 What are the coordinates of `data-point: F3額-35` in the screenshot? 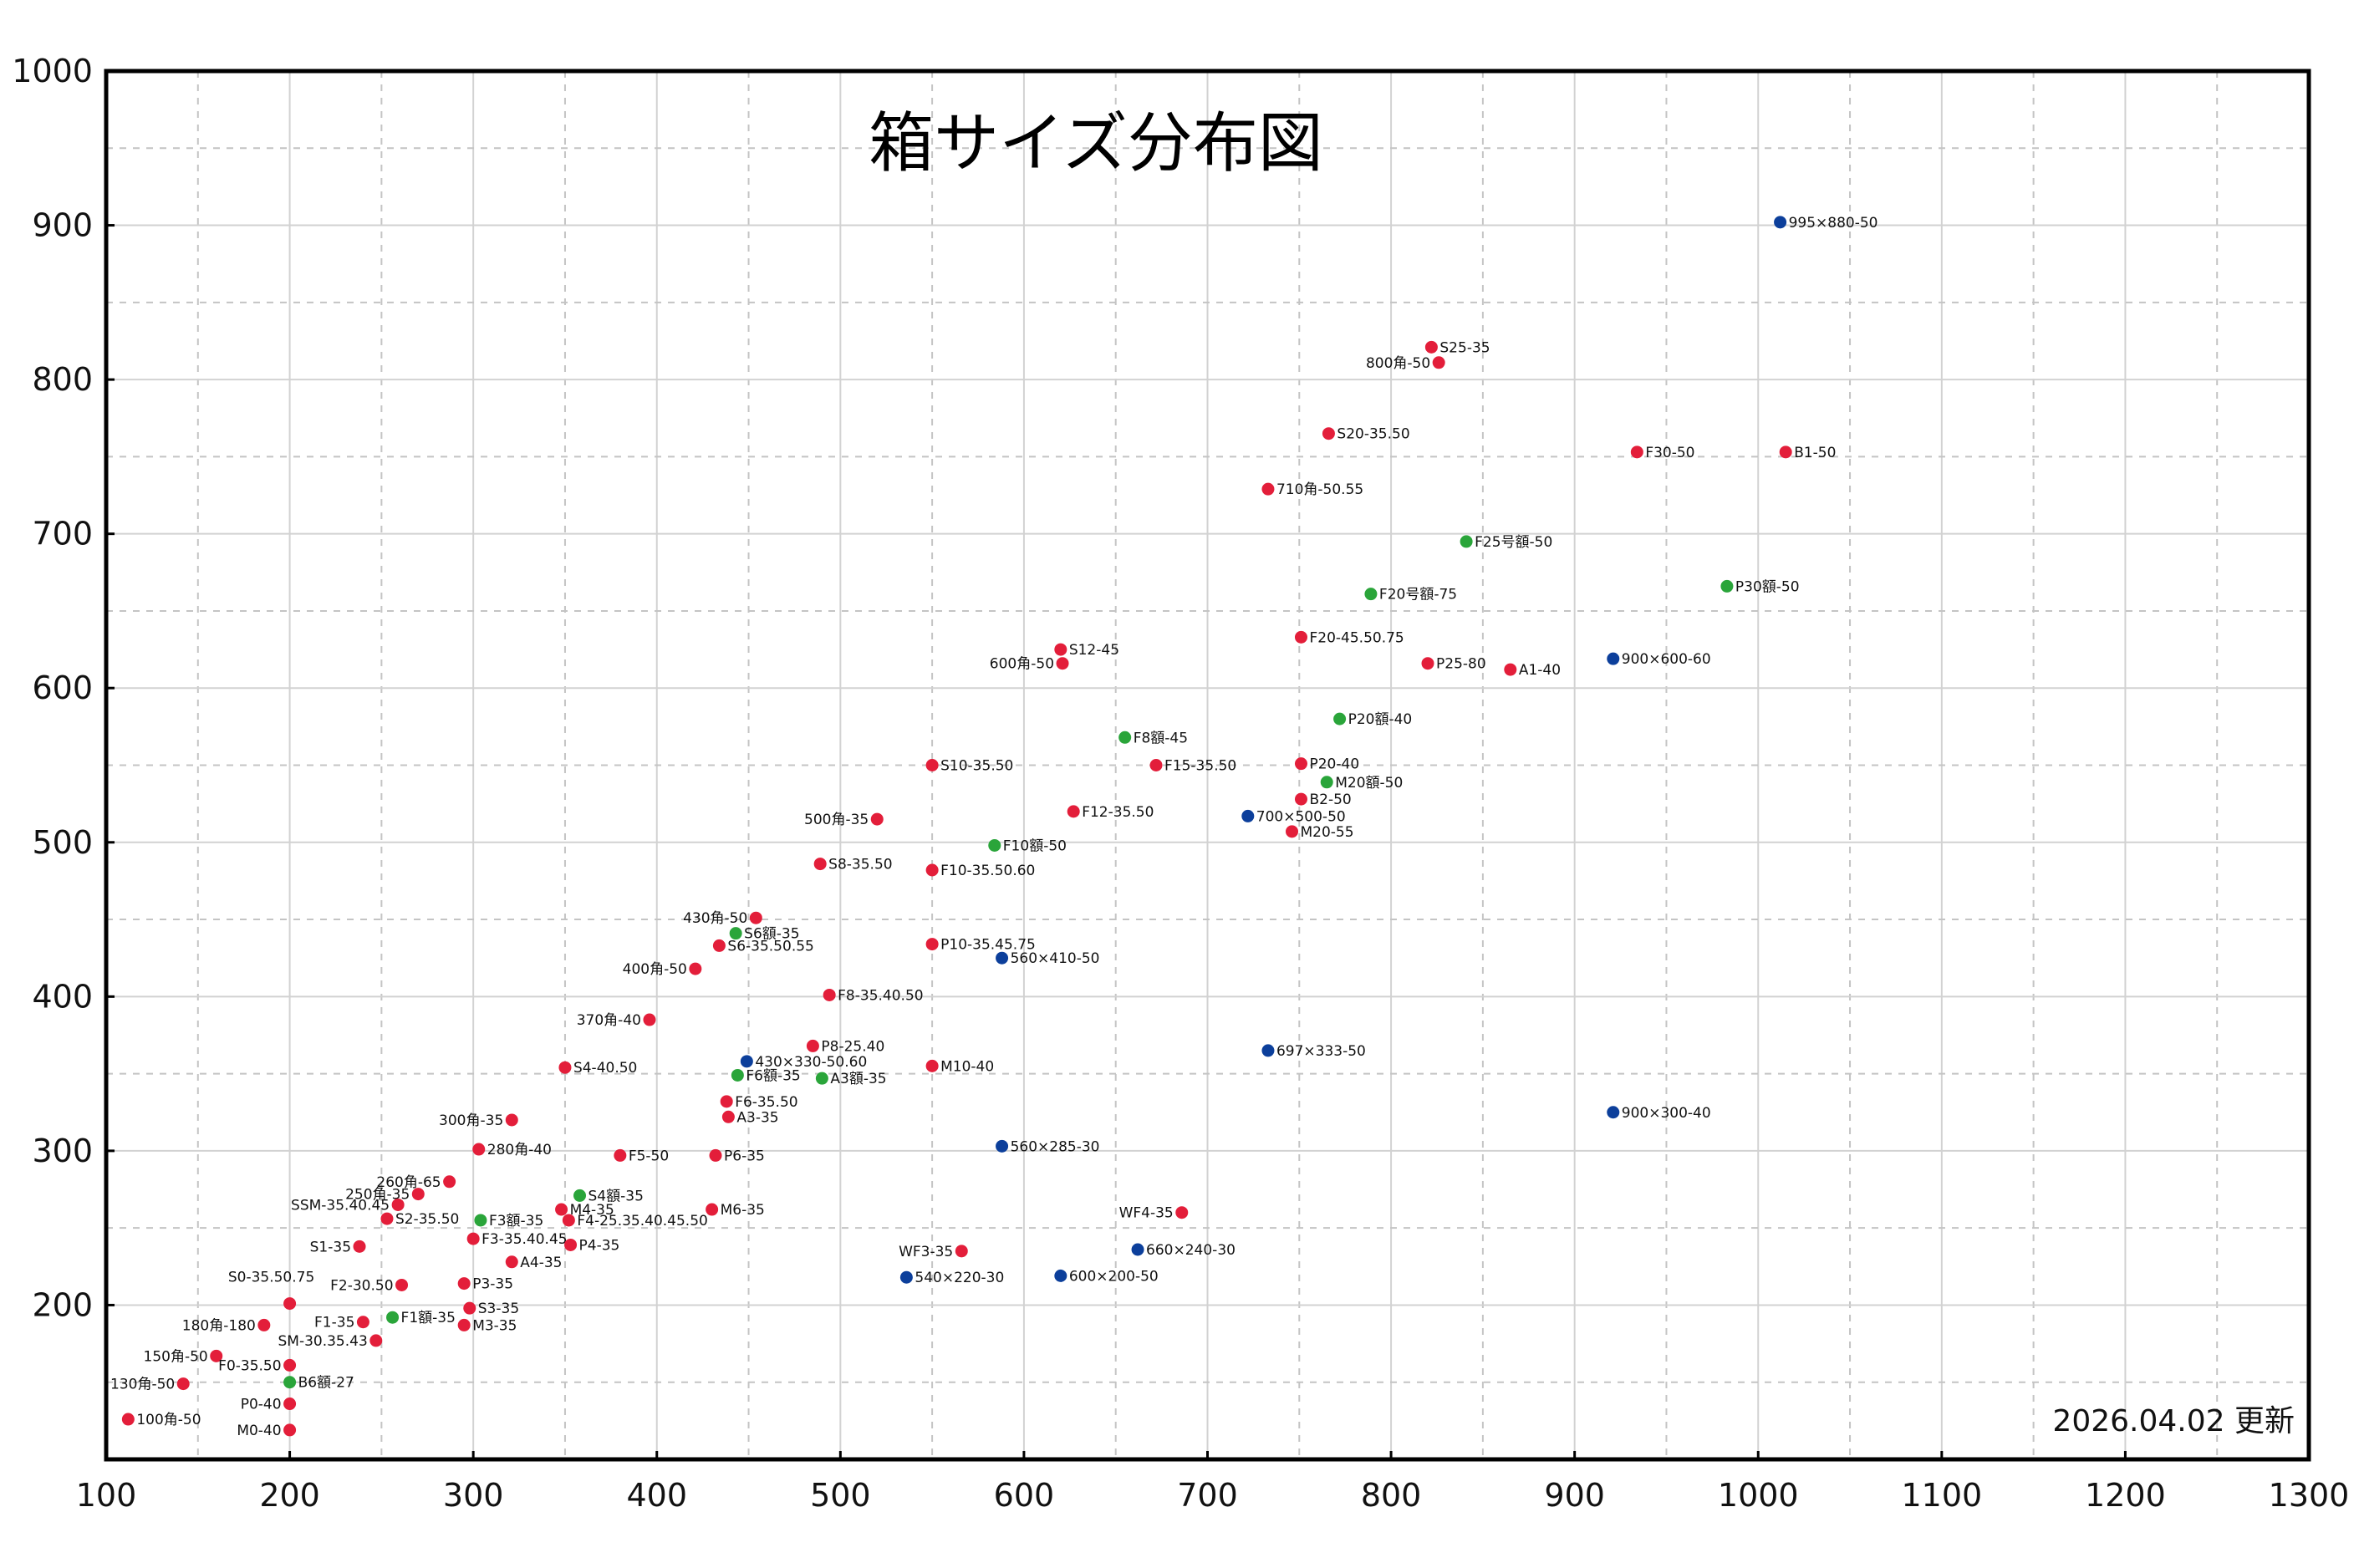 It's located at (509, 1221).